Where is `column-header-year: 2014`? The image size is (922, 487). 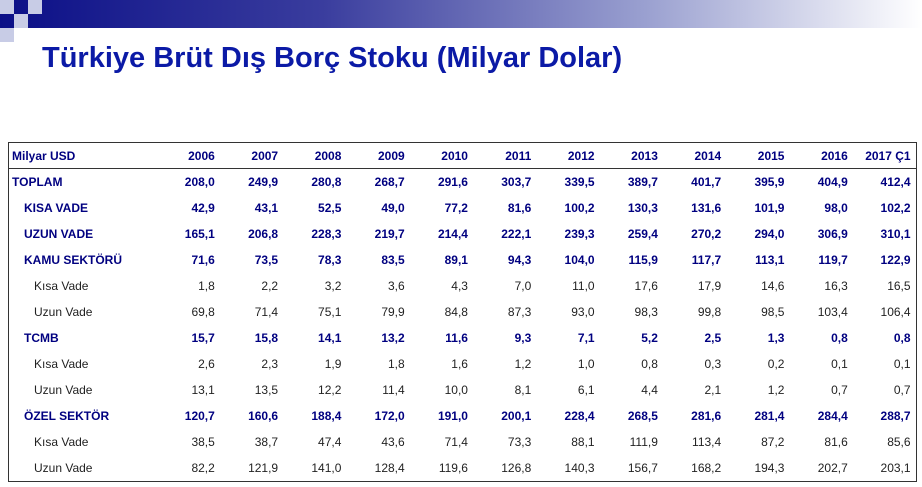 column-header-year: 2014 is located at coordinates (694, 155).